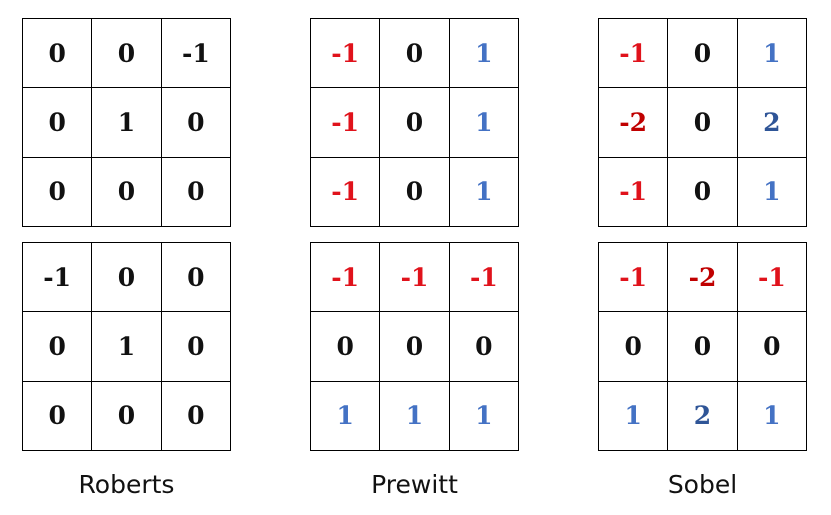 Image resolution: width=831 pixels, height=515 pixels. Describe the element at coordinates (126, 484) in the screenshot. I see `roberts-caption: Roberts` at that location.